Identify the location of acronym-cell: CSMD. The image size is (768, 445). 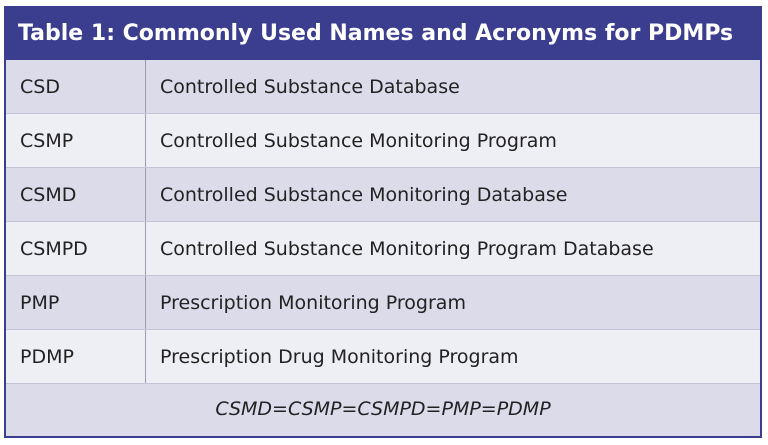
(76, 194).